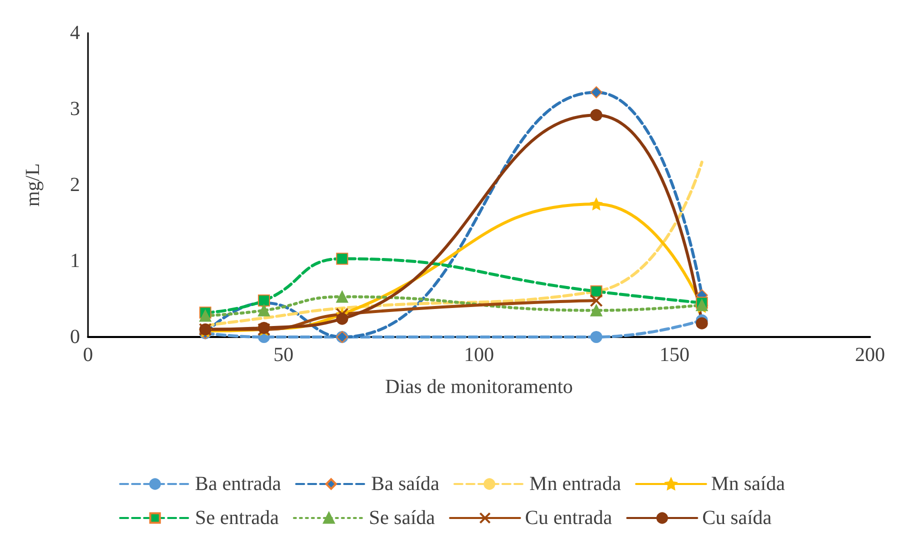 The width and height of the screenshot is (904, 549). What do you see at coordinates (75, 337) in the screenshot?
I see `y-tick-label: 0` at bounding box center [75, 337].